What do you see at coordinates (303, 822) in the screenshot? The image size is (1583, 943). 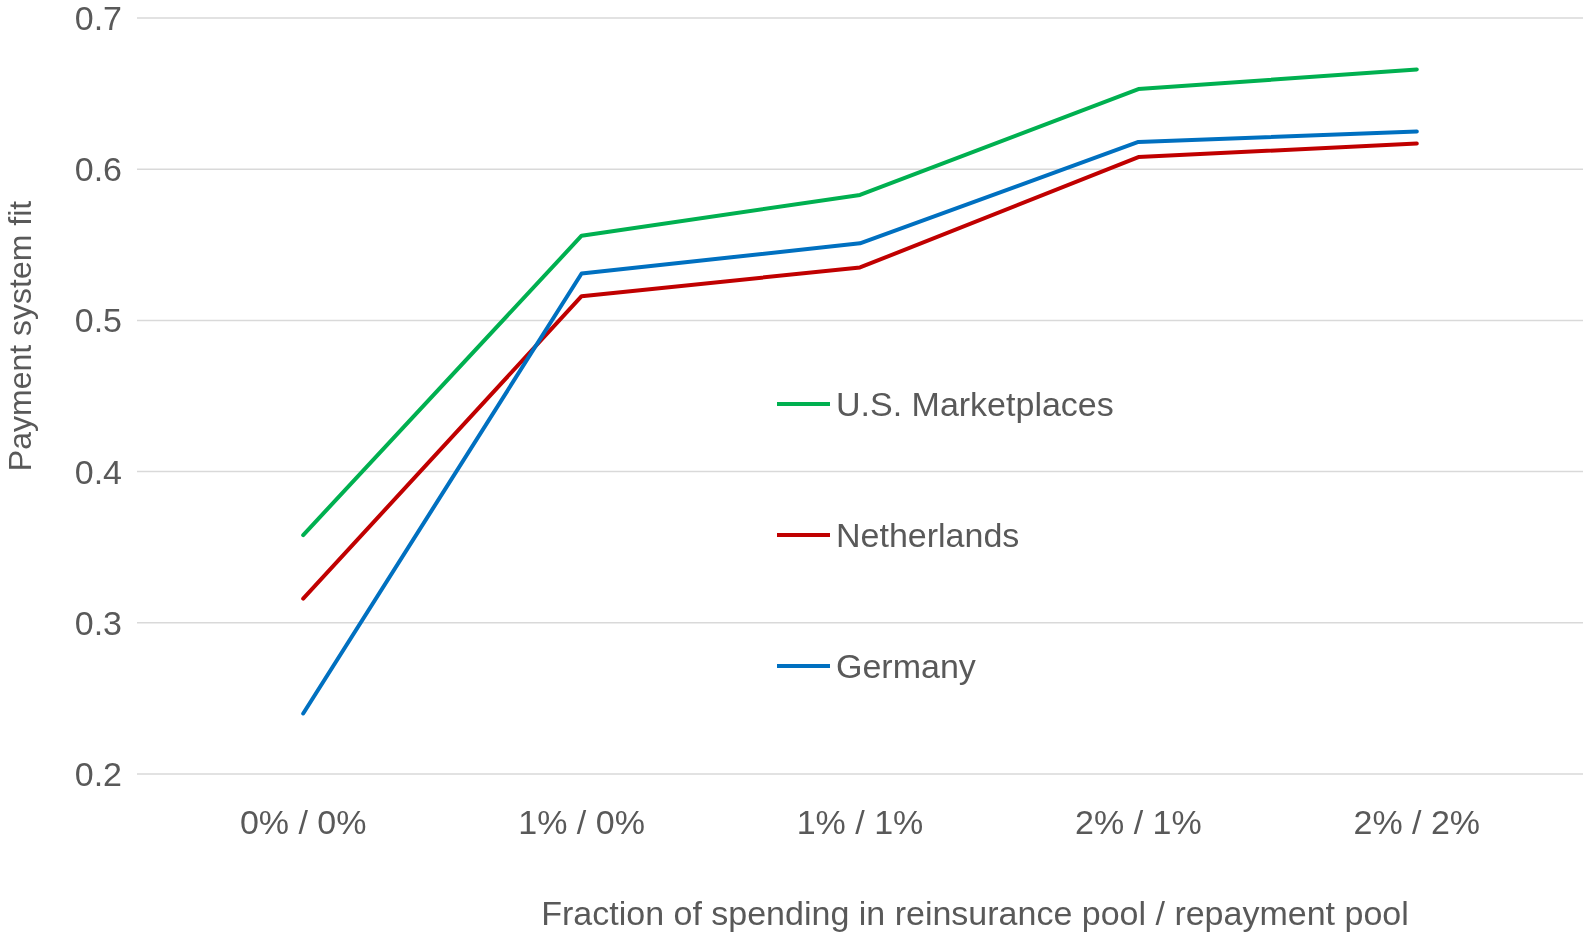 I see `x-tick-label: 0% / 0%` at bounding box center [303, 822].